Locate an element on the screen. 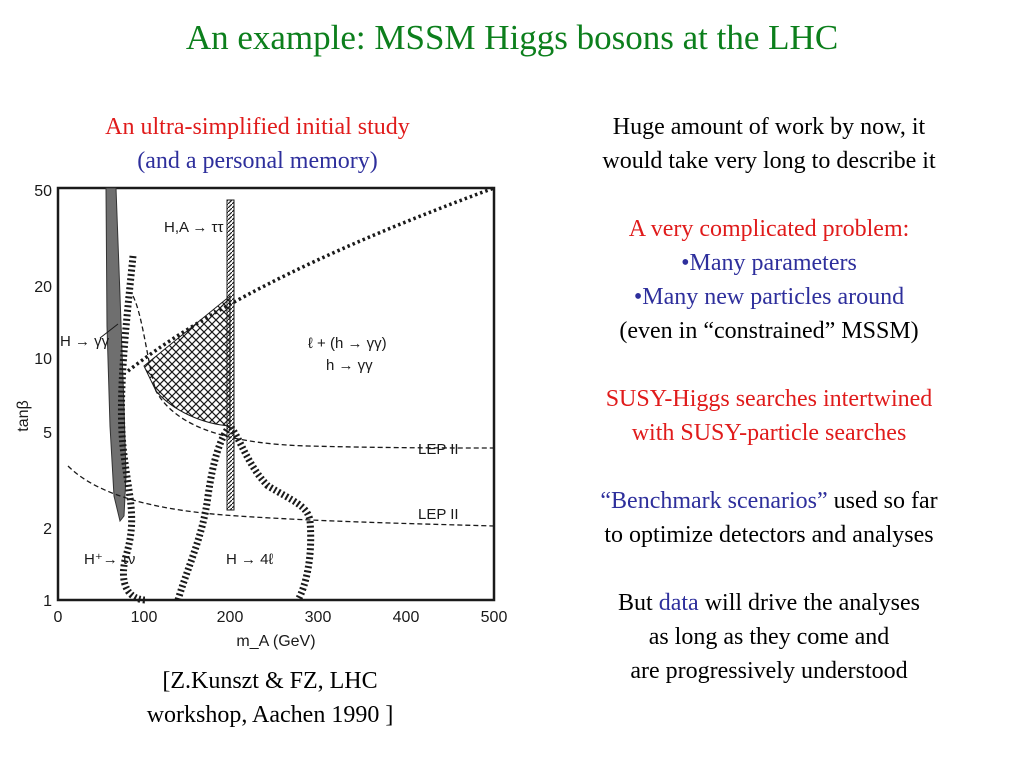 The image size is (1024, 768). h-4l-band is located at coordinates (244, 511).